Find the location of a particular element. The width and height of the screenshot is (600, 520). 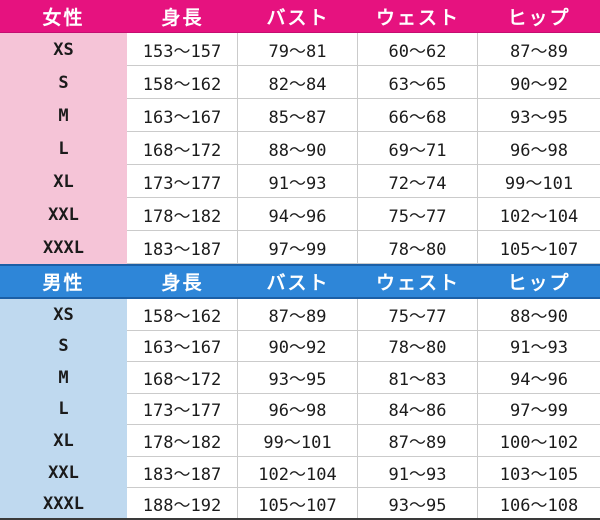

table-row: XXXL 183～187 97～99 78～80 105～107 is located at coordinates (300, 247).